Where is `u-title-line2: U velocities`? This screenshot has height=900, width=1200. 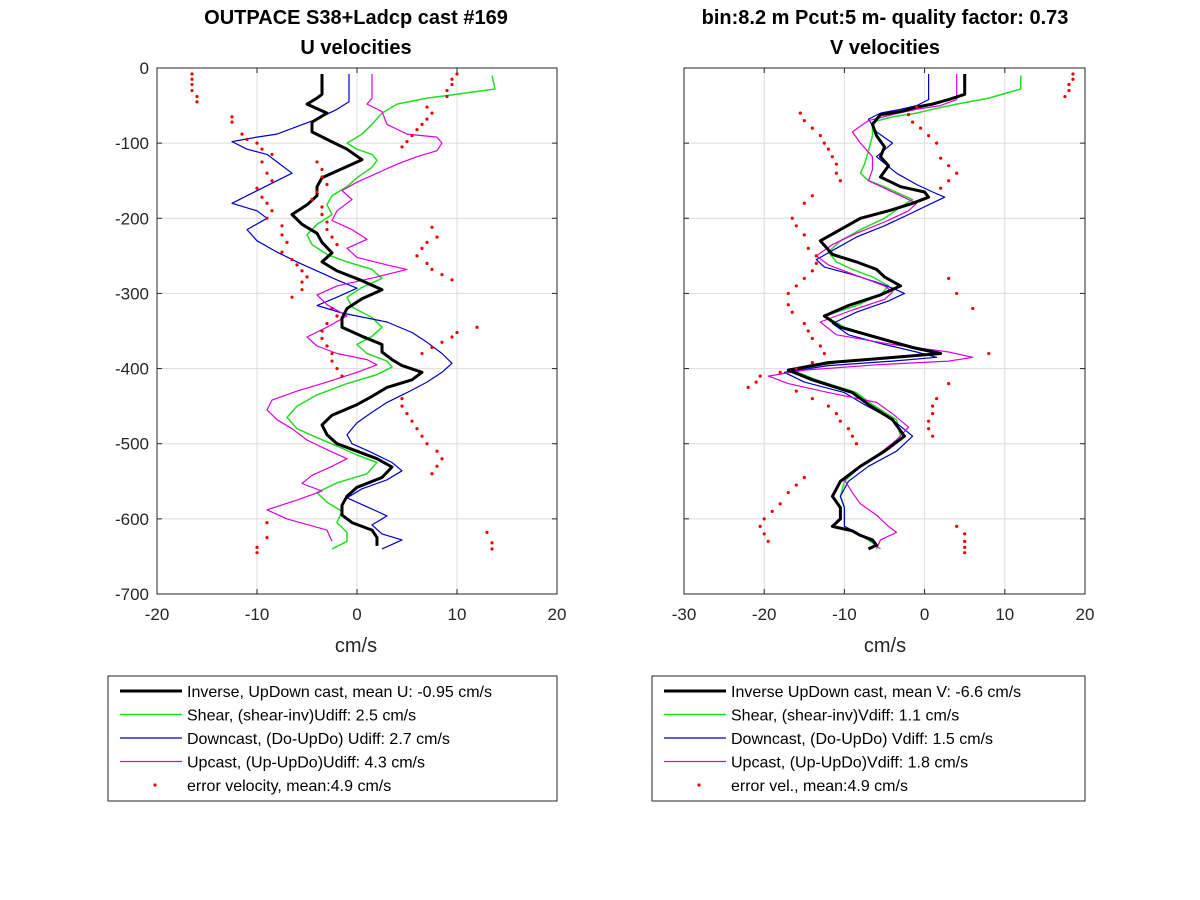
u-title-line2: U velocities is located at coordinates (355, 48).